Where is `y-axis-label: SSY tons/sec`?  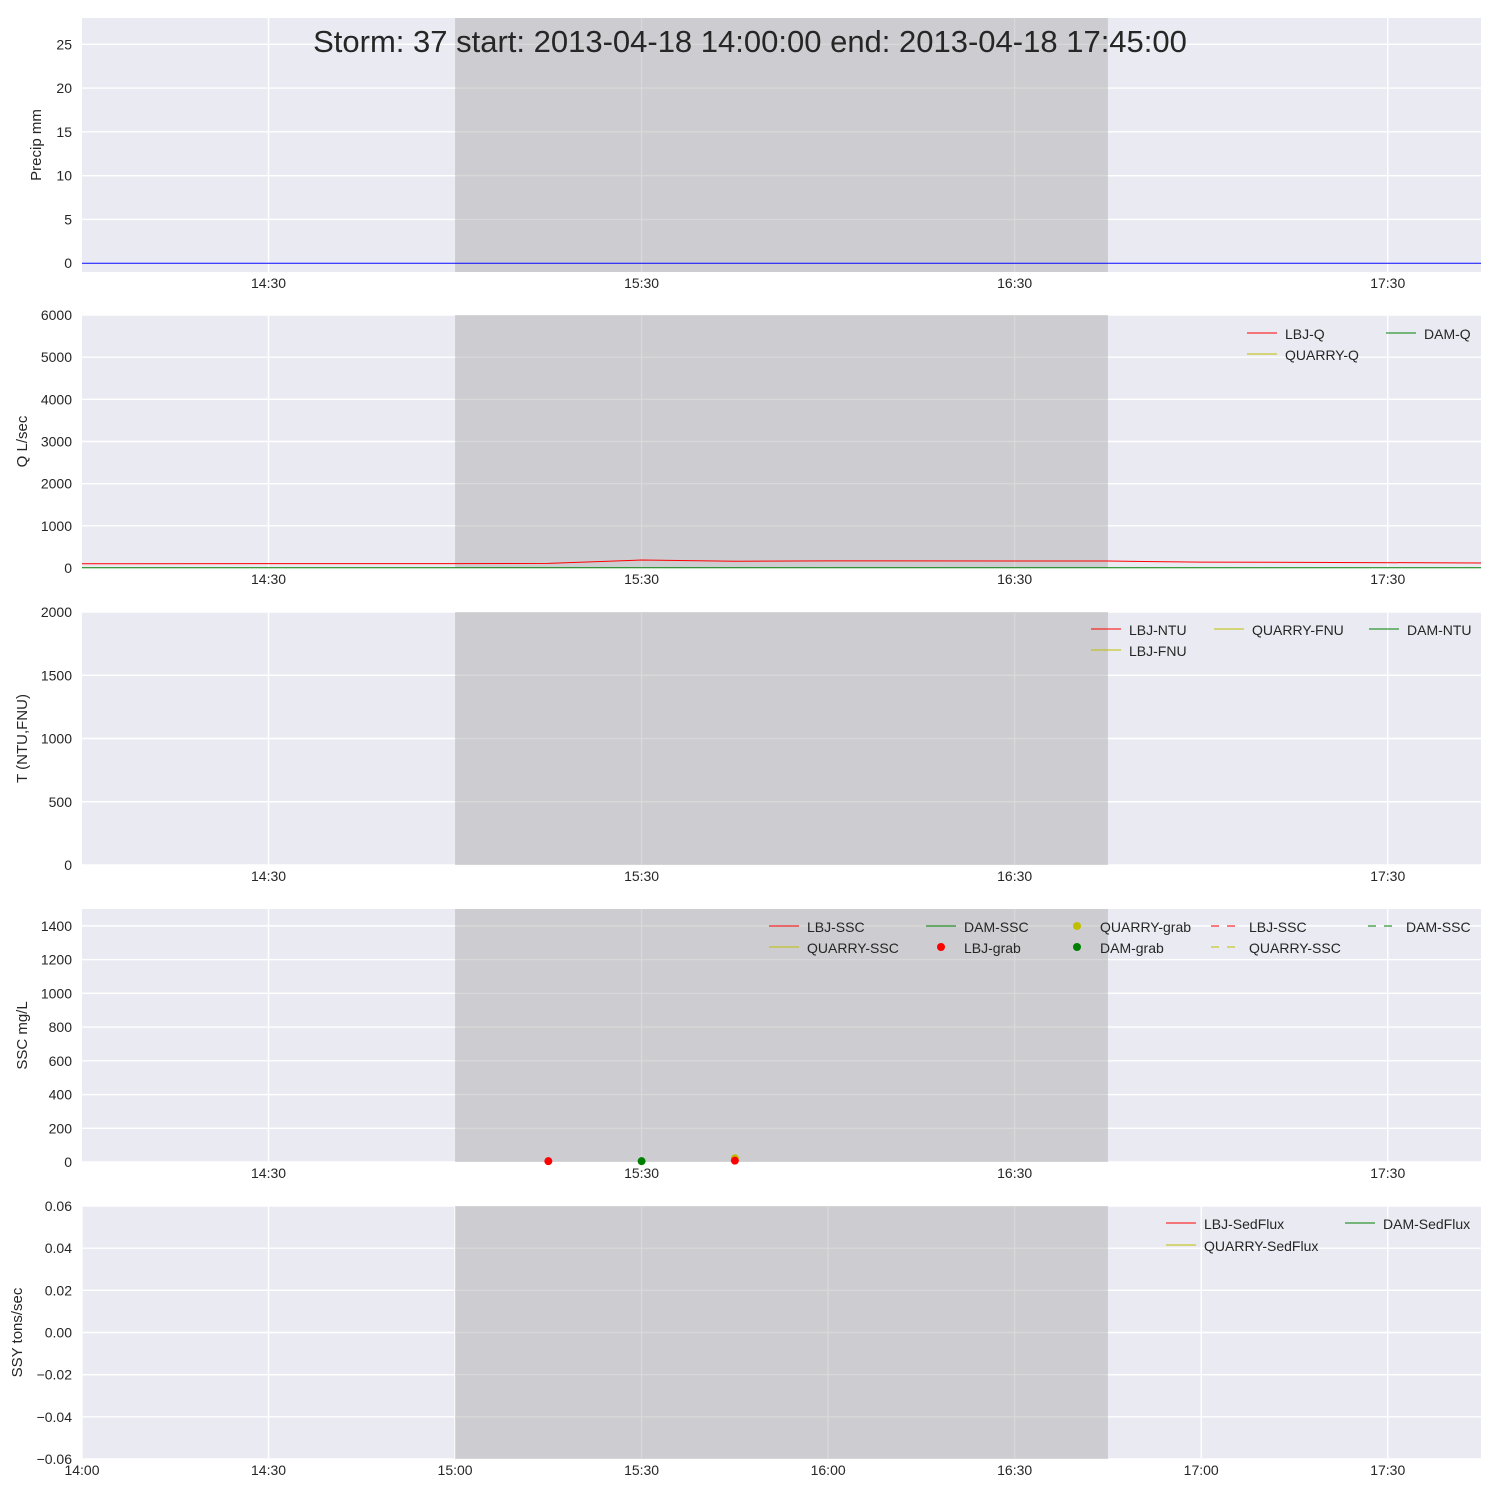 y-axis-label: SSY tons/sec is located at coordinates (17, 1332).